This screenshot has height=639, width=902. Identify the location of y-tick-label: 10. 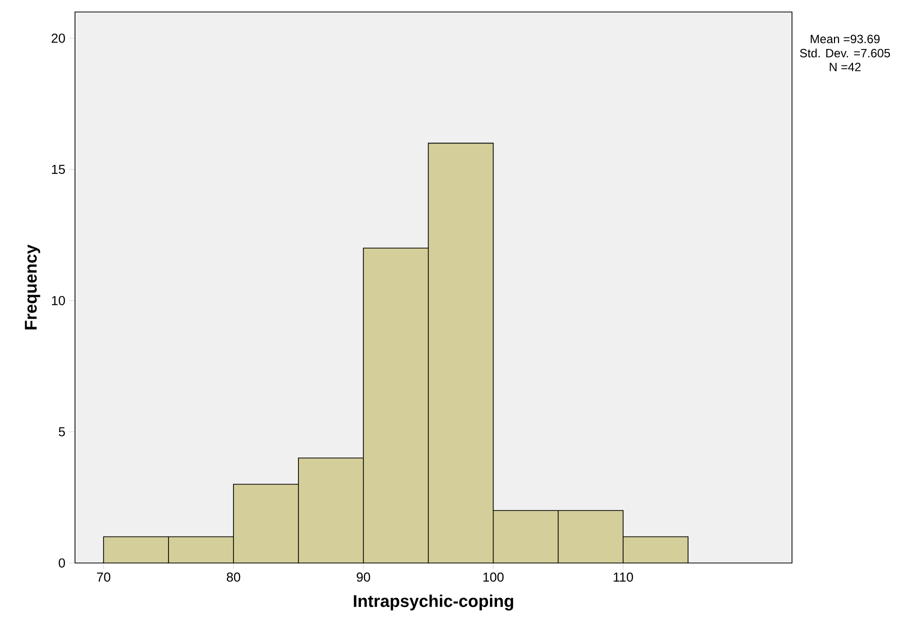
(58, 301).